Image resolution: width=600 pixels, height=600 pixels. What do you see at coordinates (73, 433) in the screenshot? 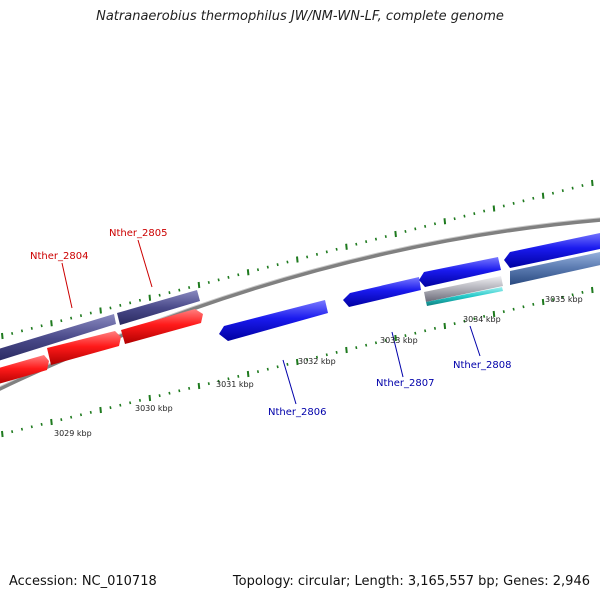
I see `kbp-label: 3029 kbp` at bounding box center [73, 433].